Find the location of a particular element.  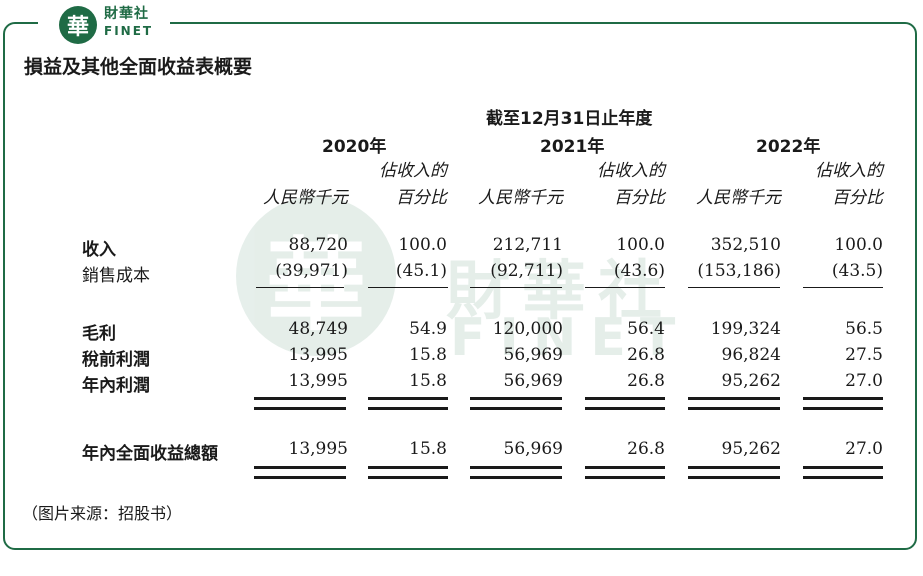

brand-name-en: FINET is located at coordinates (129, 31).